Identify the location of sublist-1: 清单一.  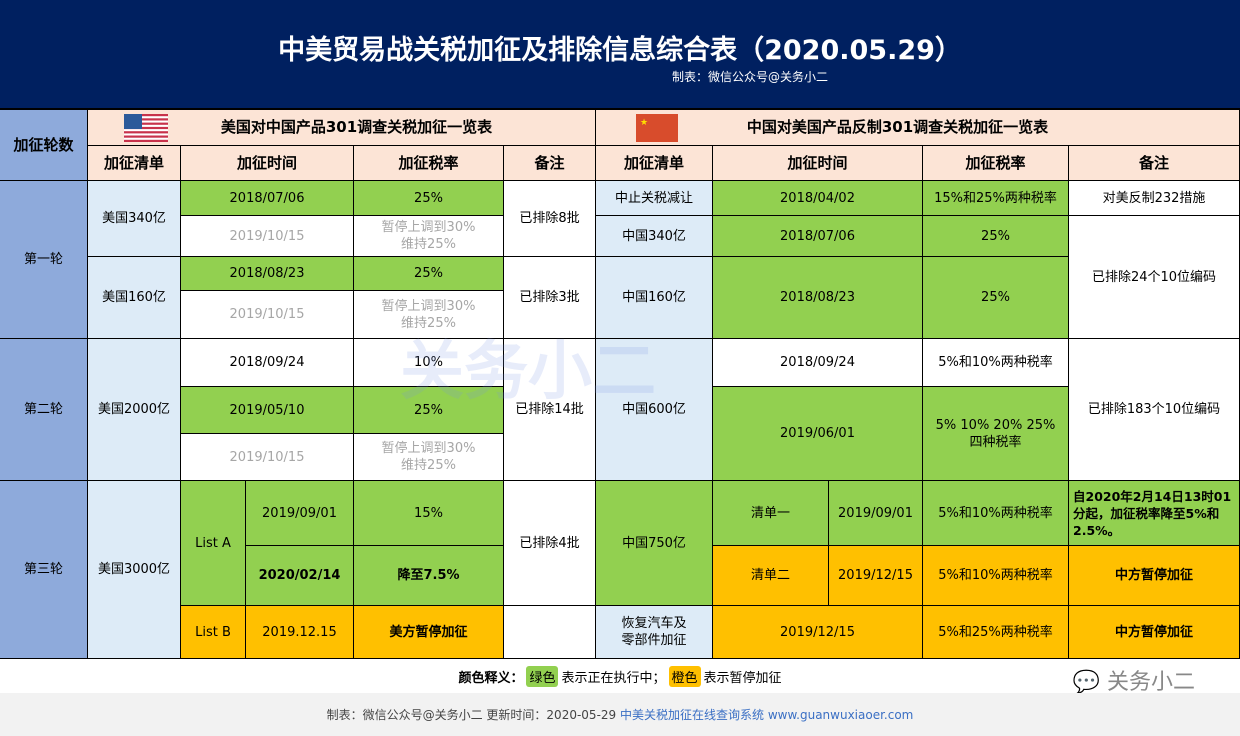
(771, 513).